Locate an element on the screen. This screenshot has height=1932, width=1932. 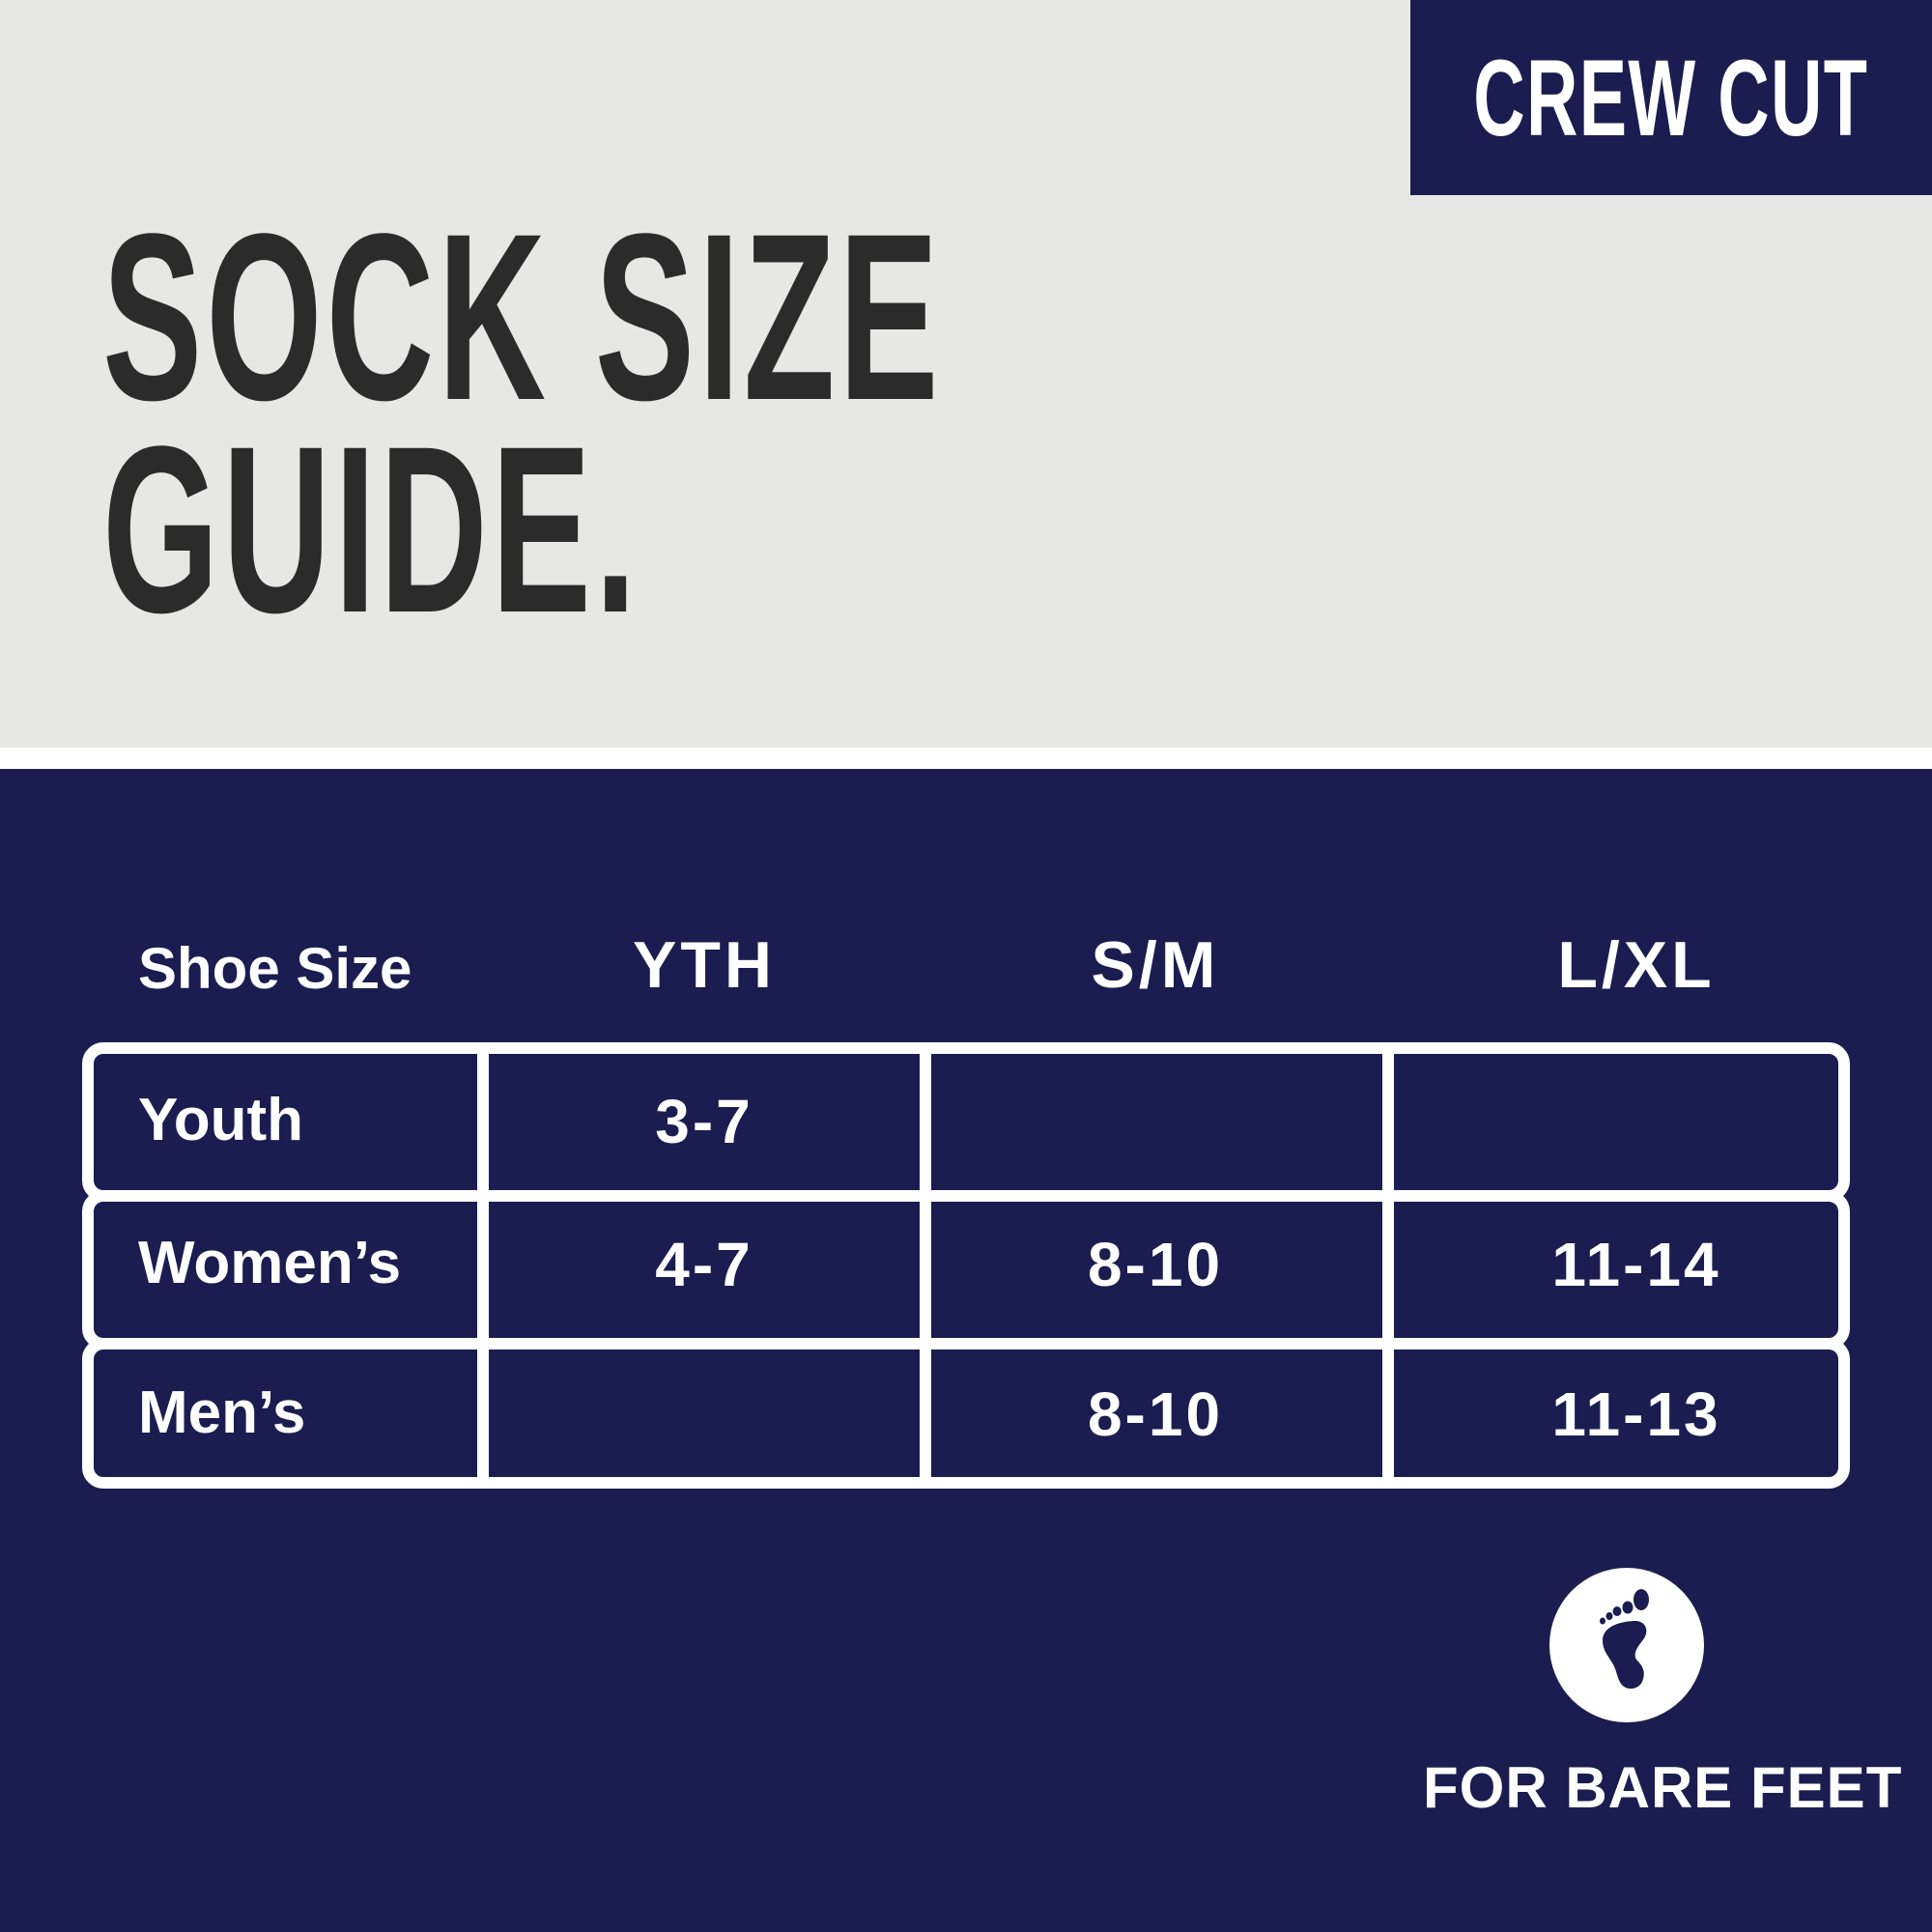
table-row-youth is located at coordinates (966, 1122).